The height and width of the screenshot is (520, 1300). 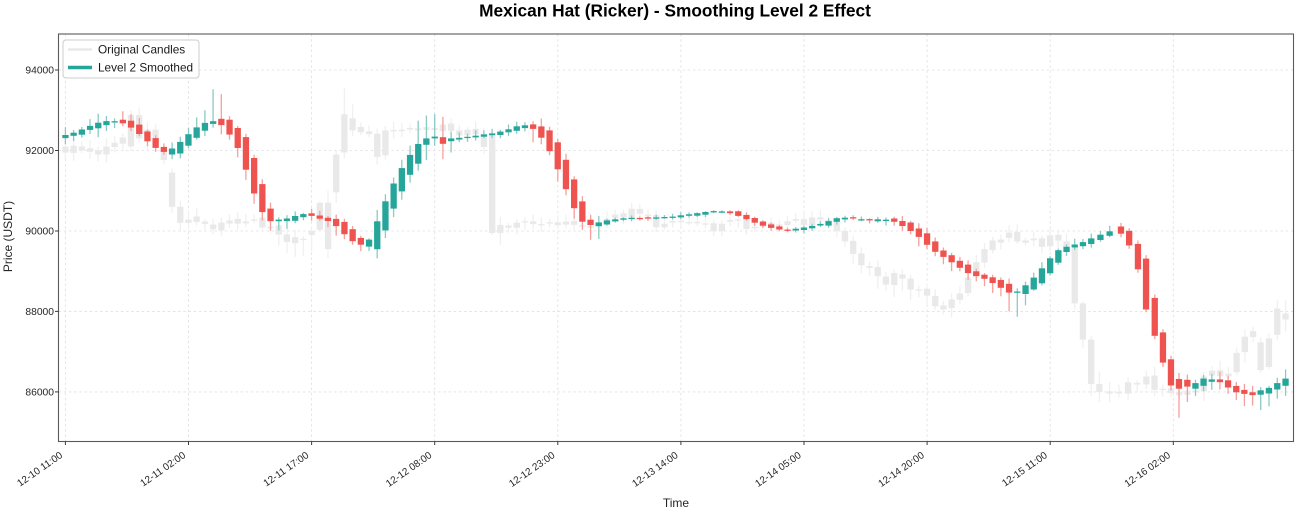 I want to click on svg-text: Price (USDT), so click(x=8, y=236).